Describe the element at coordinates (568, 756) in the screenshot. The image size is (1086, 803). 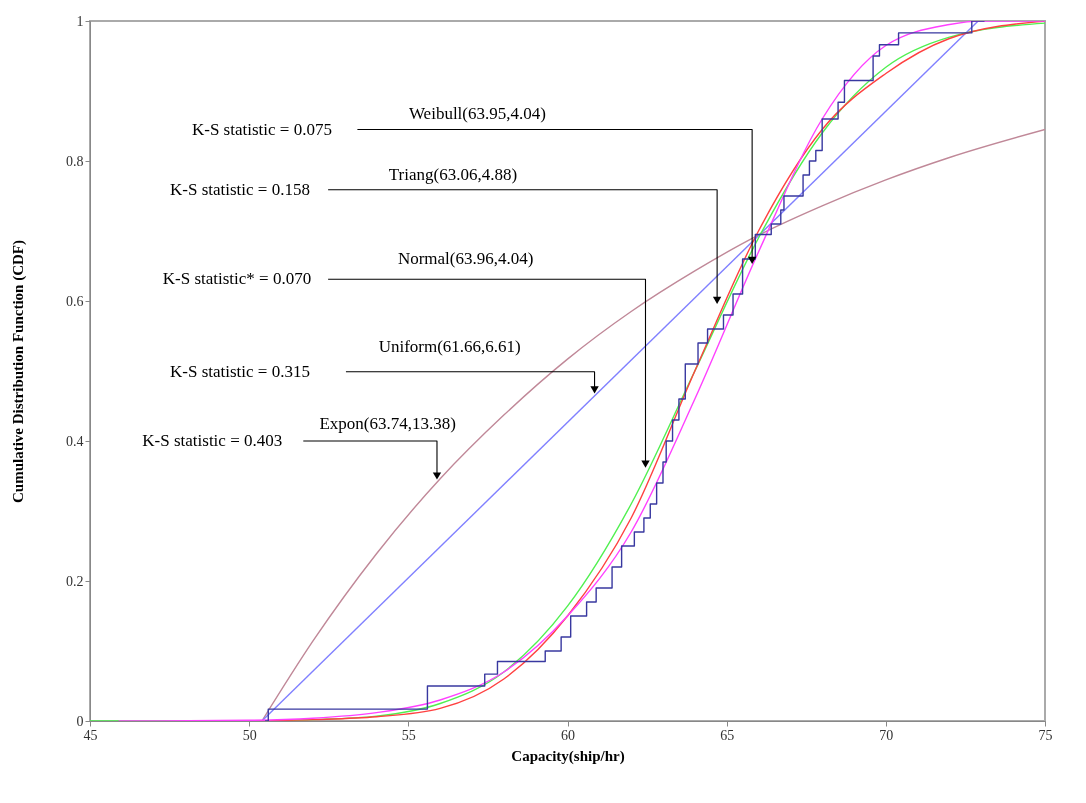
I see `x-axis-title: Capacity(ship/hr)` at that location.